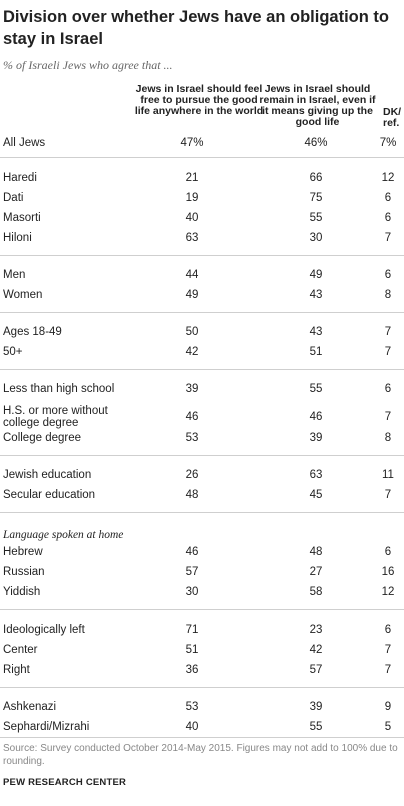  Describe the element at coordinates (192, 389) in the screenshot. I see `cell-pursue-good-life: 39` at that location.